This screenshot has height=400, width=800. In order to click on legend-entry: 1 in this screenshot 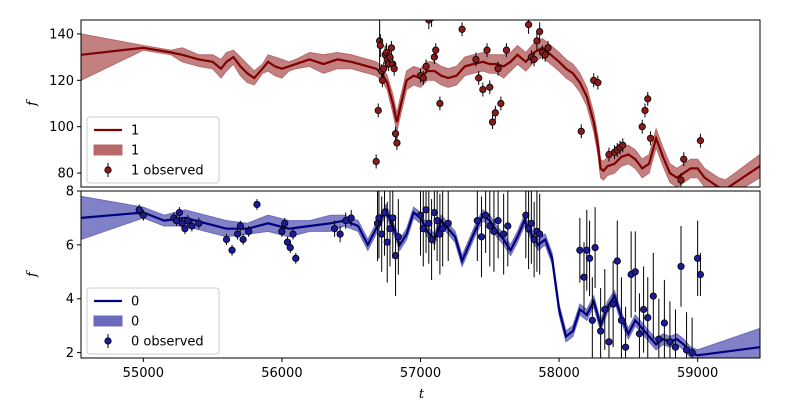, I will do `click(135, 131)`.